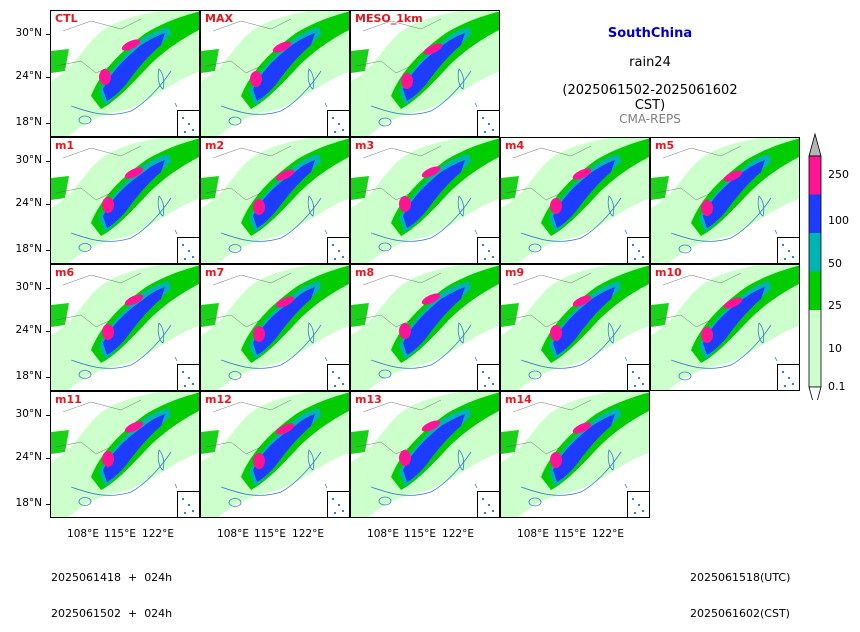 Image resolution: width=860 pixels, height=632 pixels. Describe the element at coordinates (668, 272) in the screenshot. I see `panel-label: m10` at that location.